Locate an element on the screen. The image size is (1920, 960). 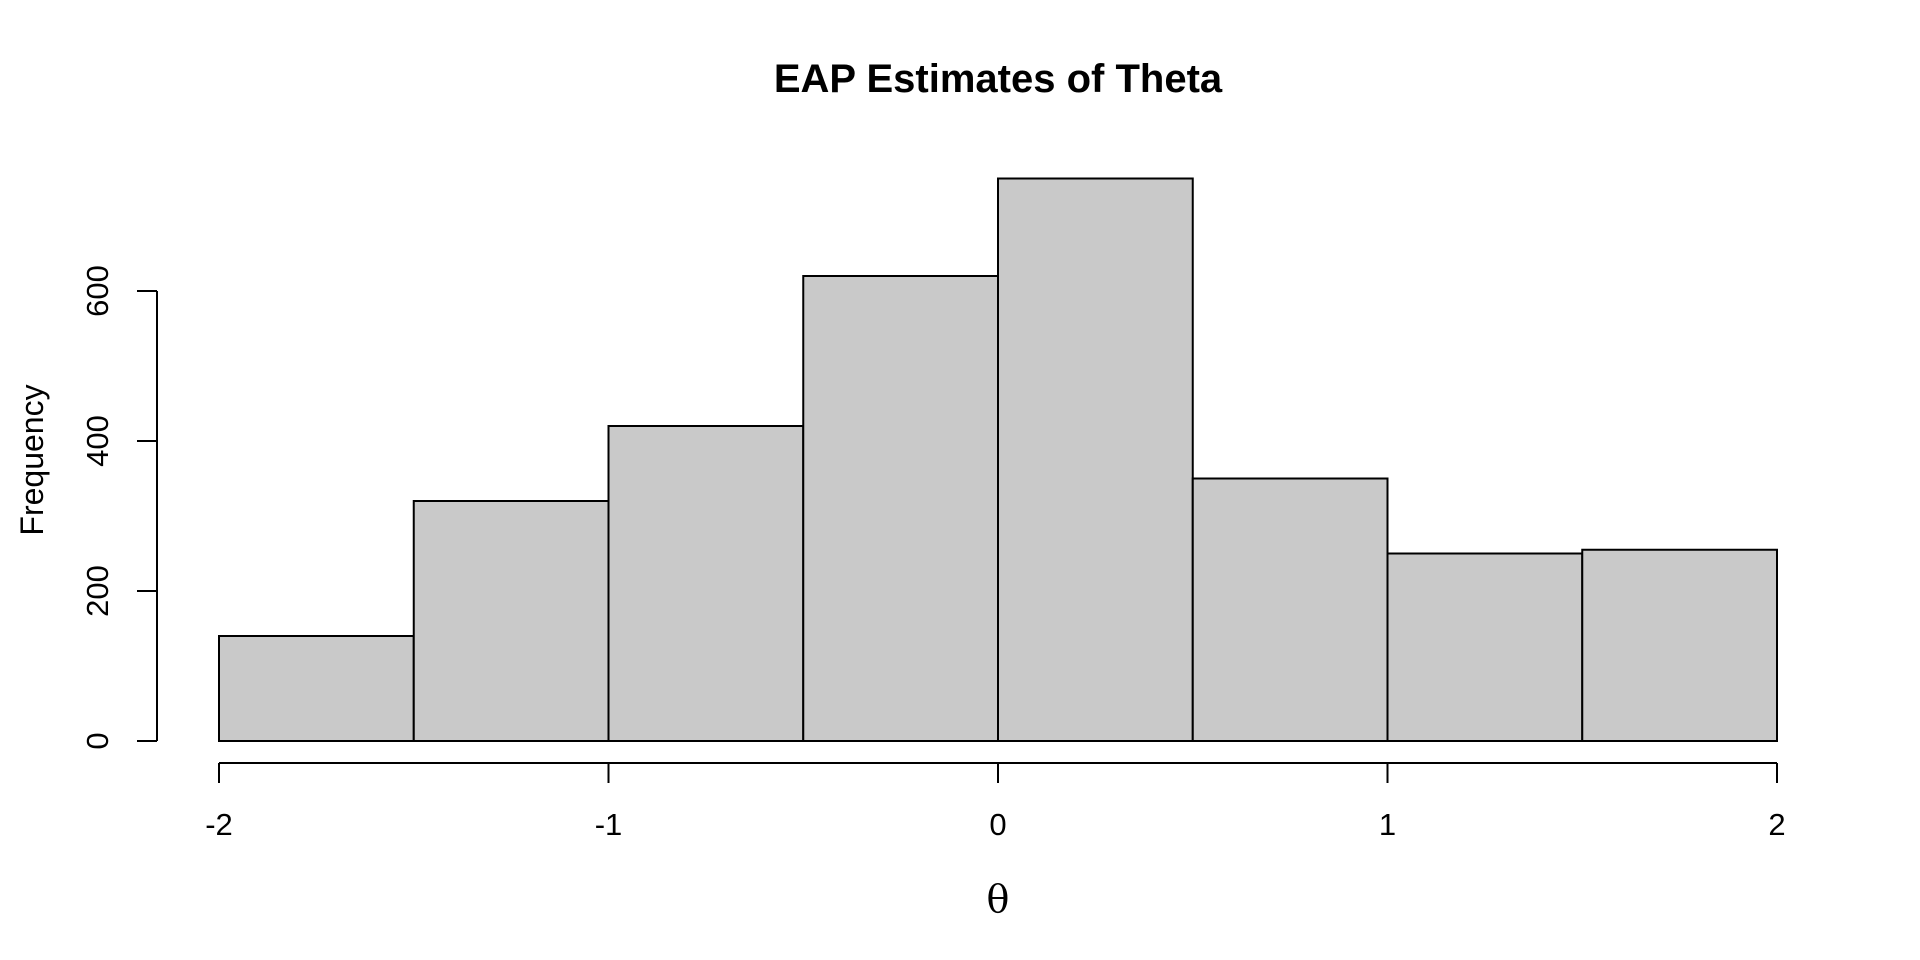
x-tick-label: -1 is located at coordinates (609, 824).